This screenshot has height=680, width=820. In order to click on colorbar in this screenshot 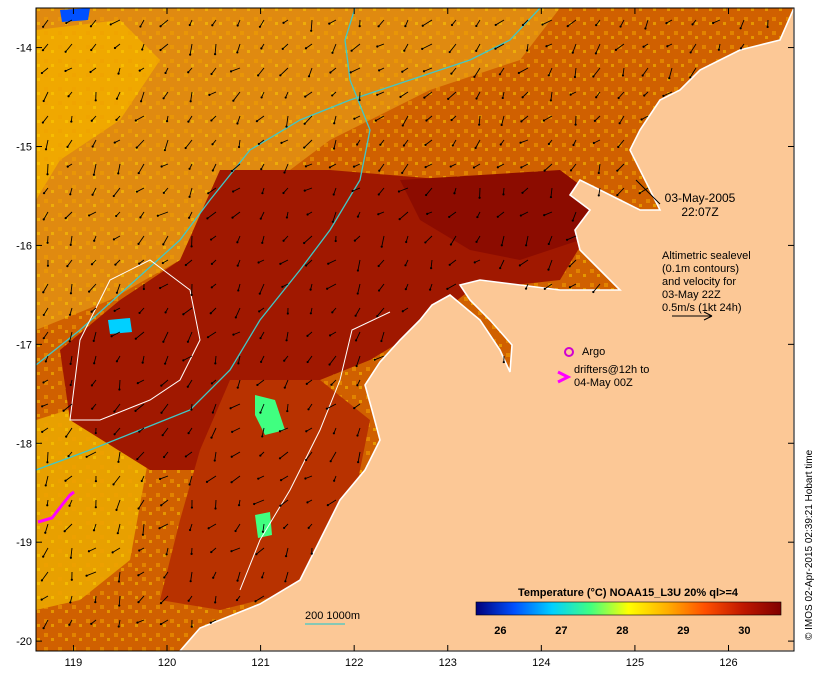, I will do `click(628, 608)`.